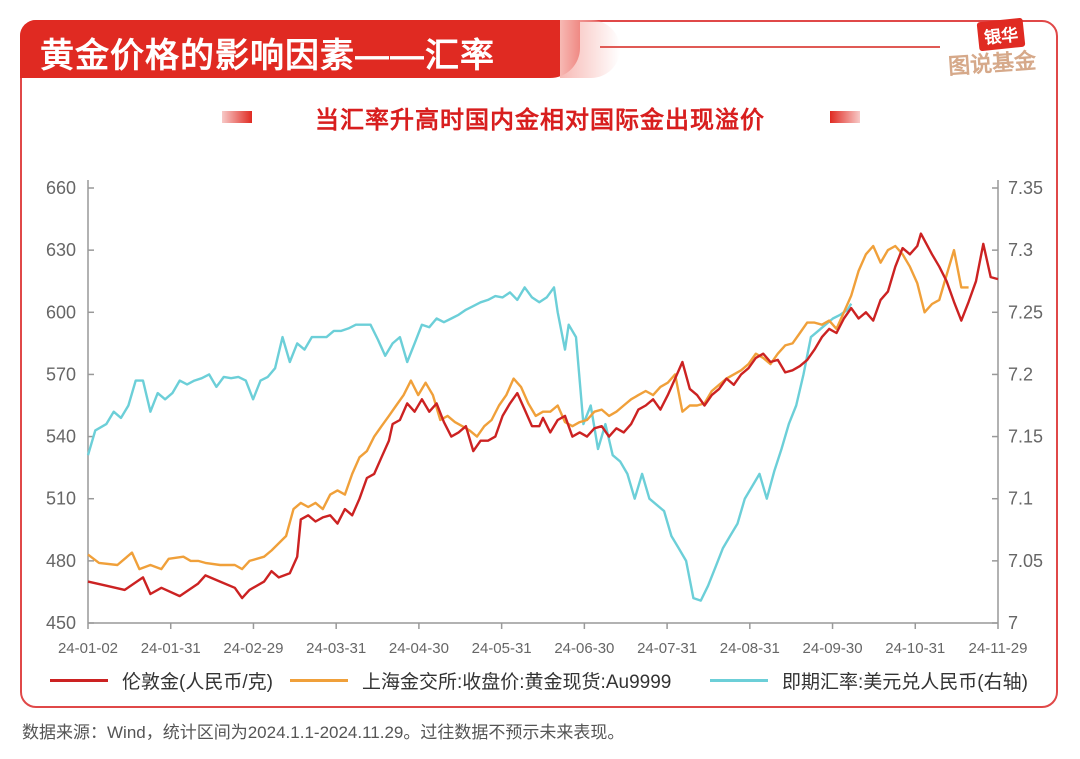 The height and width of the screenshot is (759, 1080). I want to click on x-tick-label: 24-03-31, so click(336, 648).